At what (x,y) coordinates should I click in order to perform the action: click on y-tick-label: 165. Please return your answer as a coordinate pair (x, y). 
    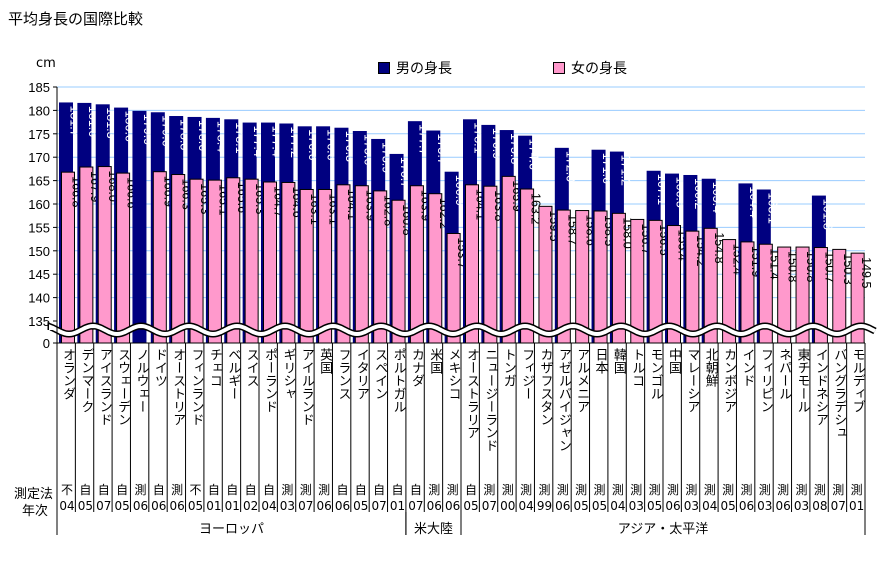
    Looking at the image, I should click on (39, 181).